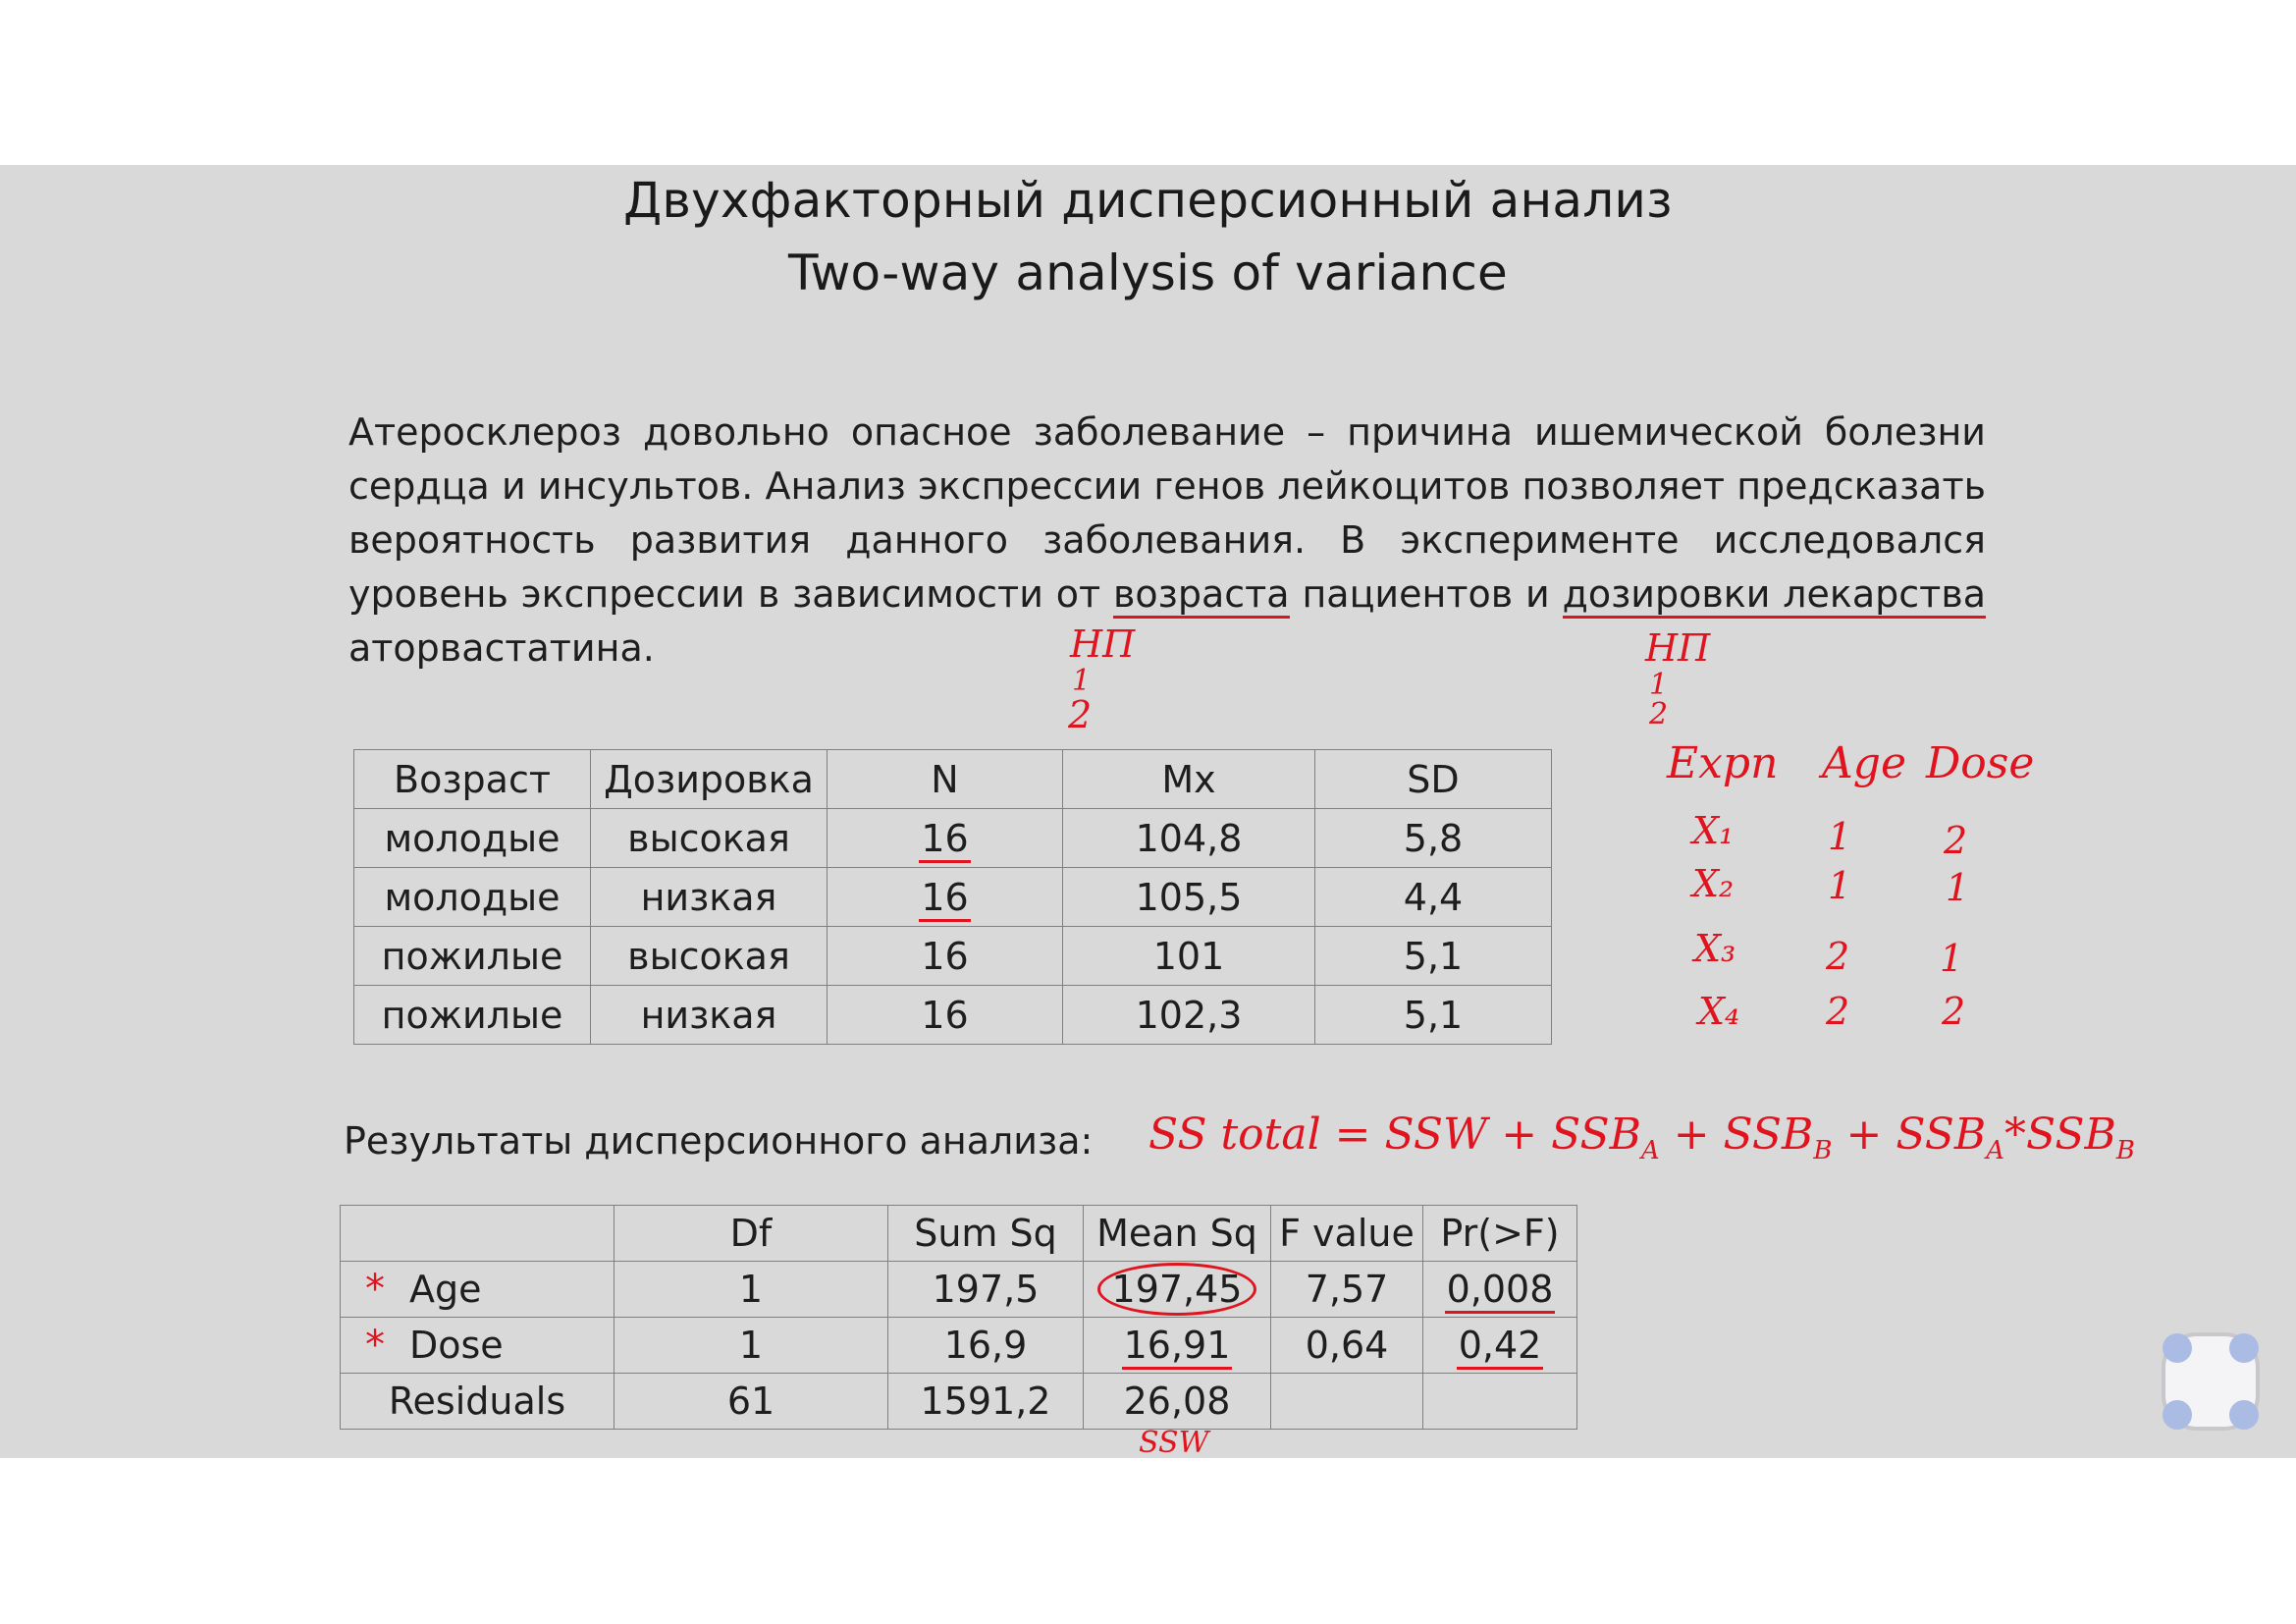 The width and height of the screenshot is (2296, 1624). I want to click on table-row: пожилые низкая 16 102,3 5,1, so click(952, 1015).